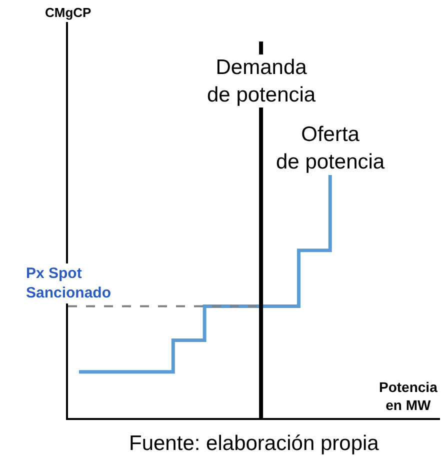  Describe the element at coordinates (330, 148) in the screenshot. I see `series-label: Oferta de potencia` at that location.